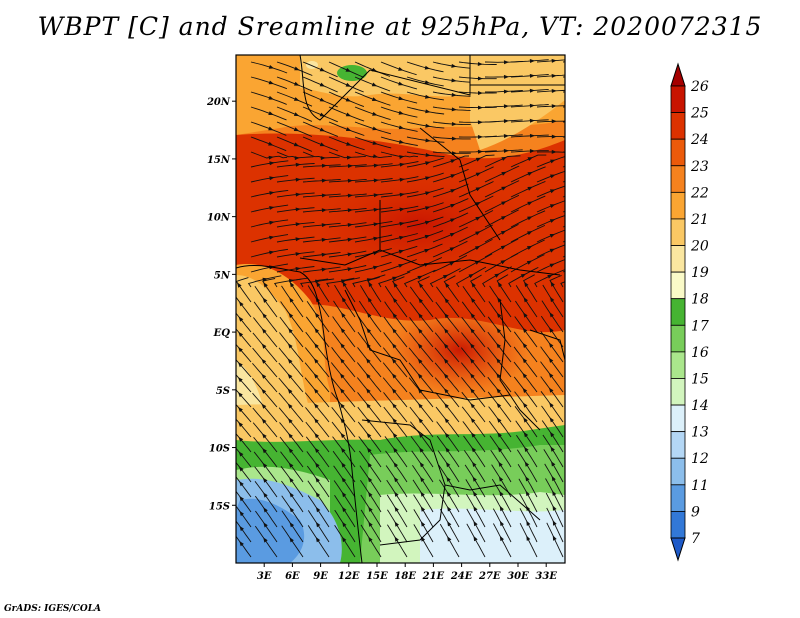 The height and width of the screenshot is (618, 800). What do you see at coordinates (219, 218) in the screenshot?
I see `lat-tick-label: 10N` at bounding box center [219, 218].